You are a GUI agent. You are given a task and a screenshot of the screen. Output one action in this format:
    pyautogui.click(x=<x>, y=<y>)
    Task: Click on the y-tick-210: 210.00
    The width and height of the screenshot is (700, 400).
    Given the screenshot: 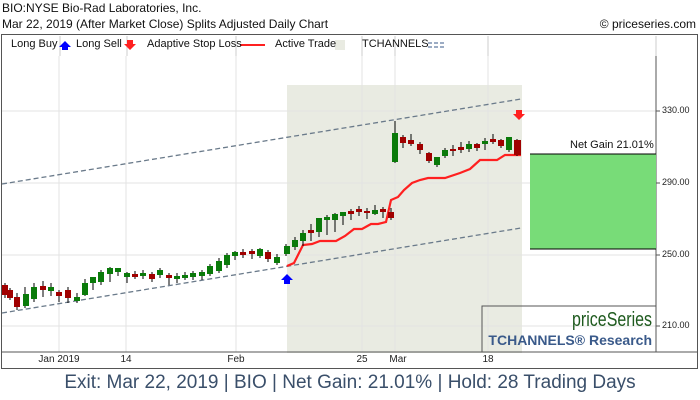 What is the action you would take?
    pyautogui.click(x=676, y=325)
    